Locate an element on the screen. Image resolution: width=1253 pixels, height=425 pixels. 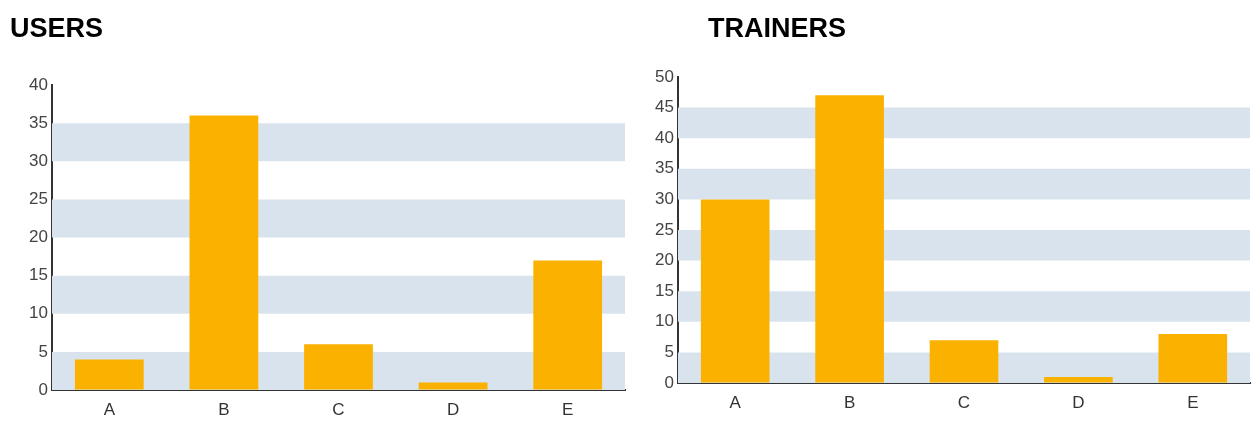
chart-title: USERS is located at coordinates (57, 28).